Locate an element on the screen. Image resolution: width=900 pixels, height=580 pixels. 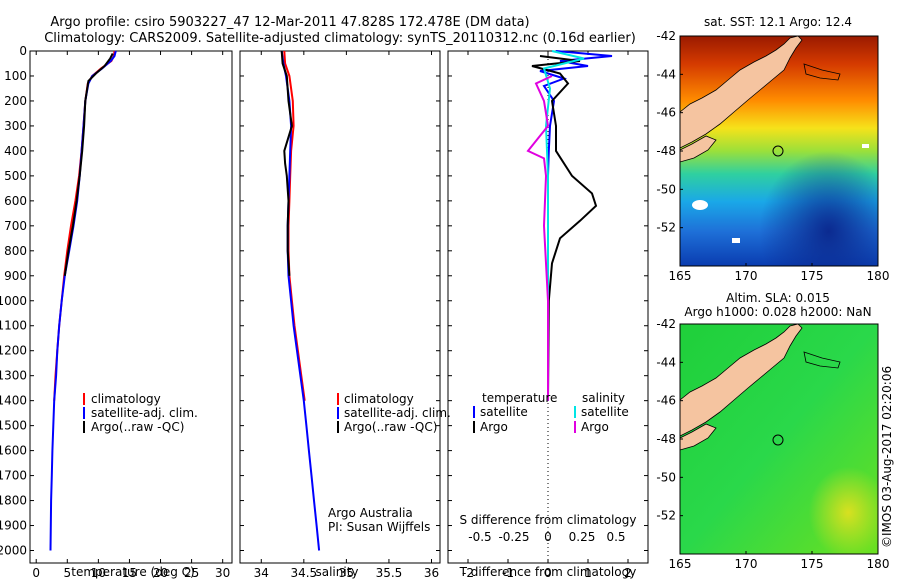
series-line-t-argo is located at coordinates (564, 228).